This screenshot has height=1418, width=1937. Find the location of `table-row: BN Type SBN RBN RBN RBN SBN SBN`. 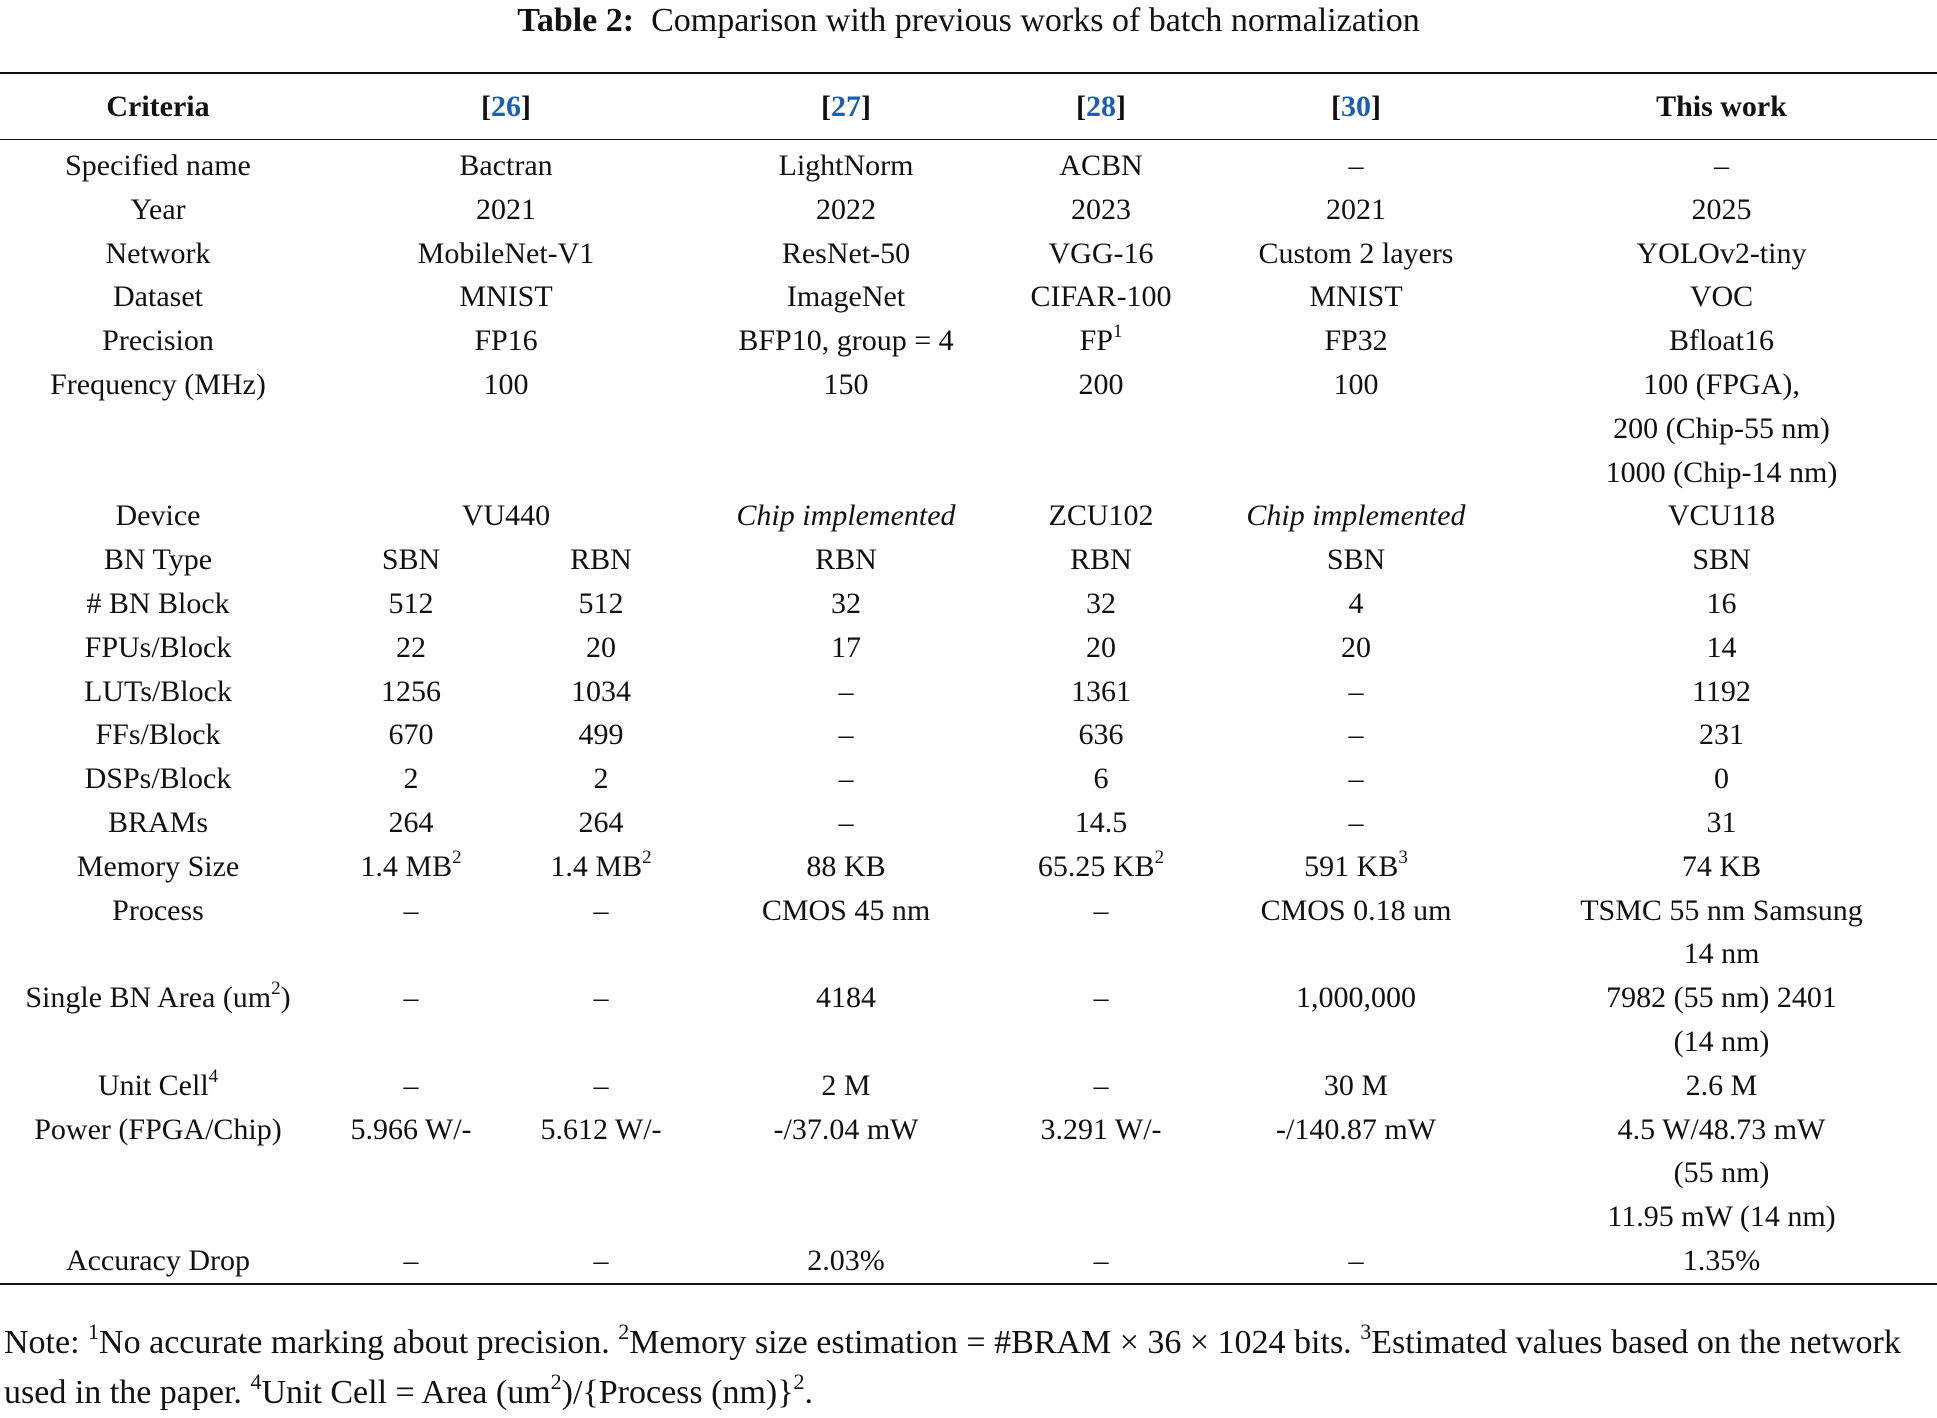

table-row: BN Type SBN RBN RBN RBN SBN SBN is located at coordinates (968, 560).